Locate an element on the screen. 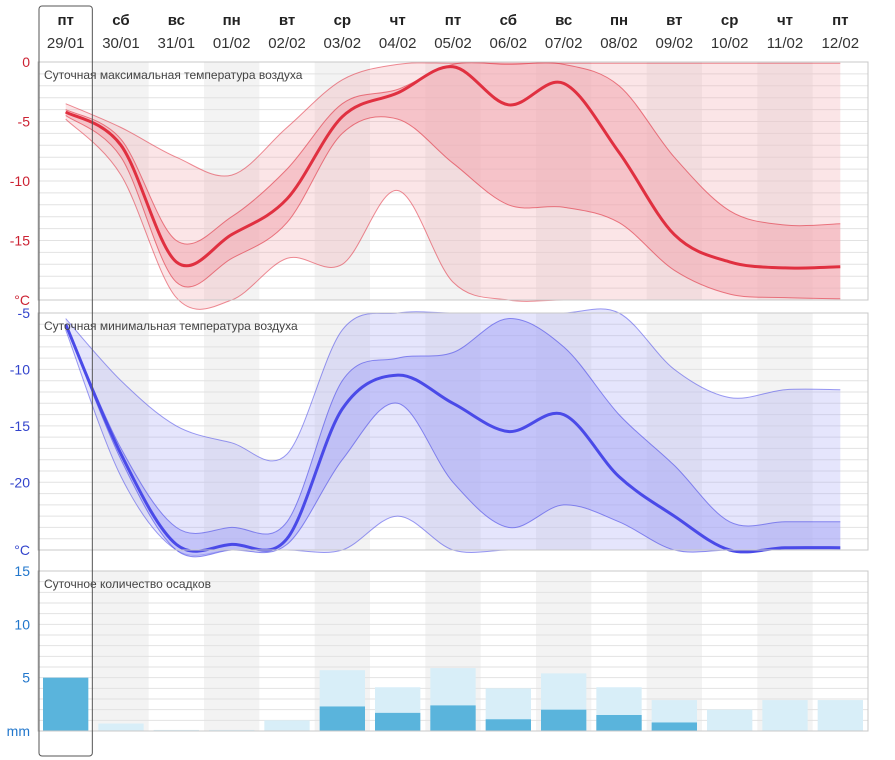 This screenshot has width=895, height=760. day-date-label: 04/02 is located at coordinates (398, 43).